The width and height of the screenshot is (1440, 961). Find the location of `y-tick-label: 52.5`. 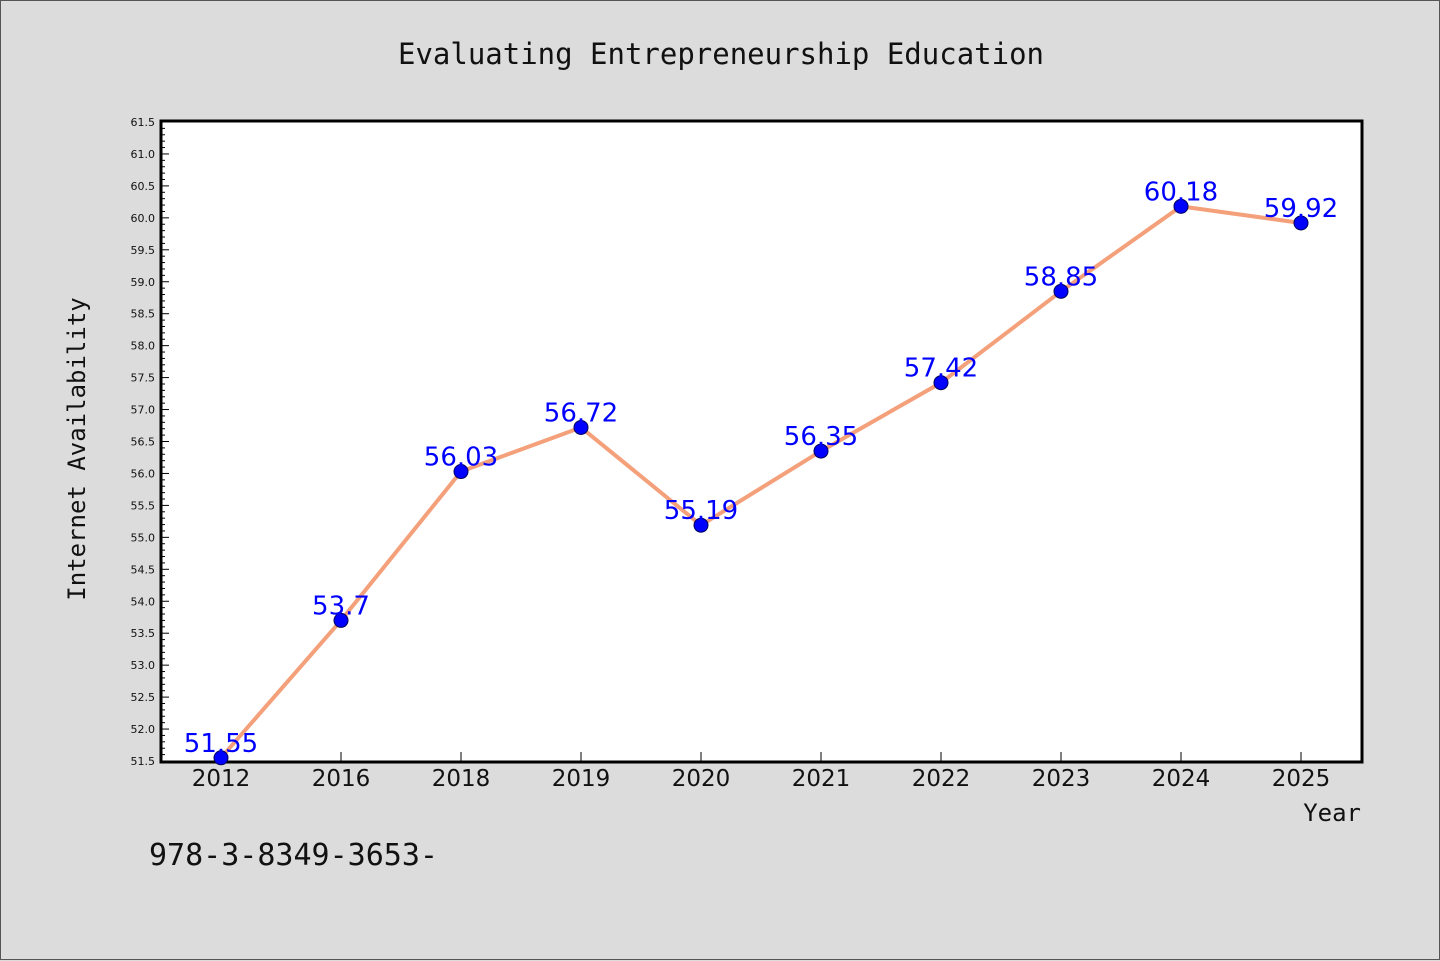

y-tick-label: 52.5 is located at coordinates (143, 697).